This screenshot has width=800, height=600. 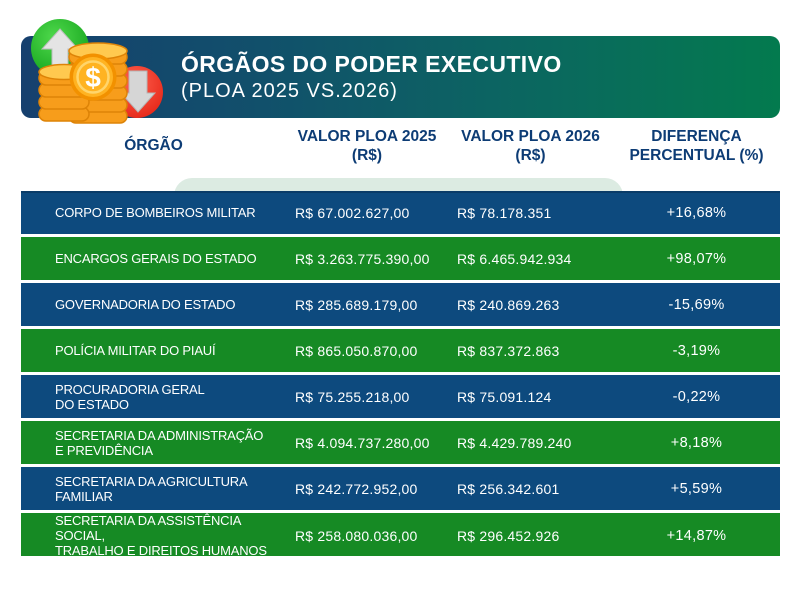 What do you see at coordinates (356, 350) in the screenshot?
I see `ploa2025-cell: R$ 865.050.870,00` at bounding box center [356, 350].